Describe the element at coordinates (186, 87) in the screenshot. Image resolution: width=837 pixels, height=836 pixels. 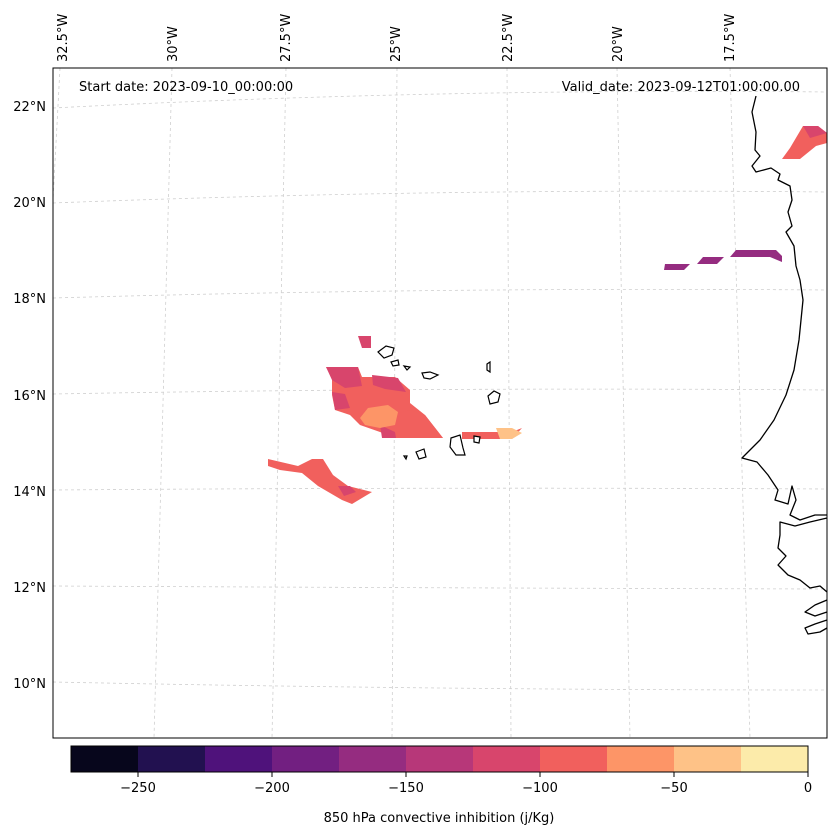
I see `start-date-label: Start date: 2023-09-10_00:00:00` at that location.